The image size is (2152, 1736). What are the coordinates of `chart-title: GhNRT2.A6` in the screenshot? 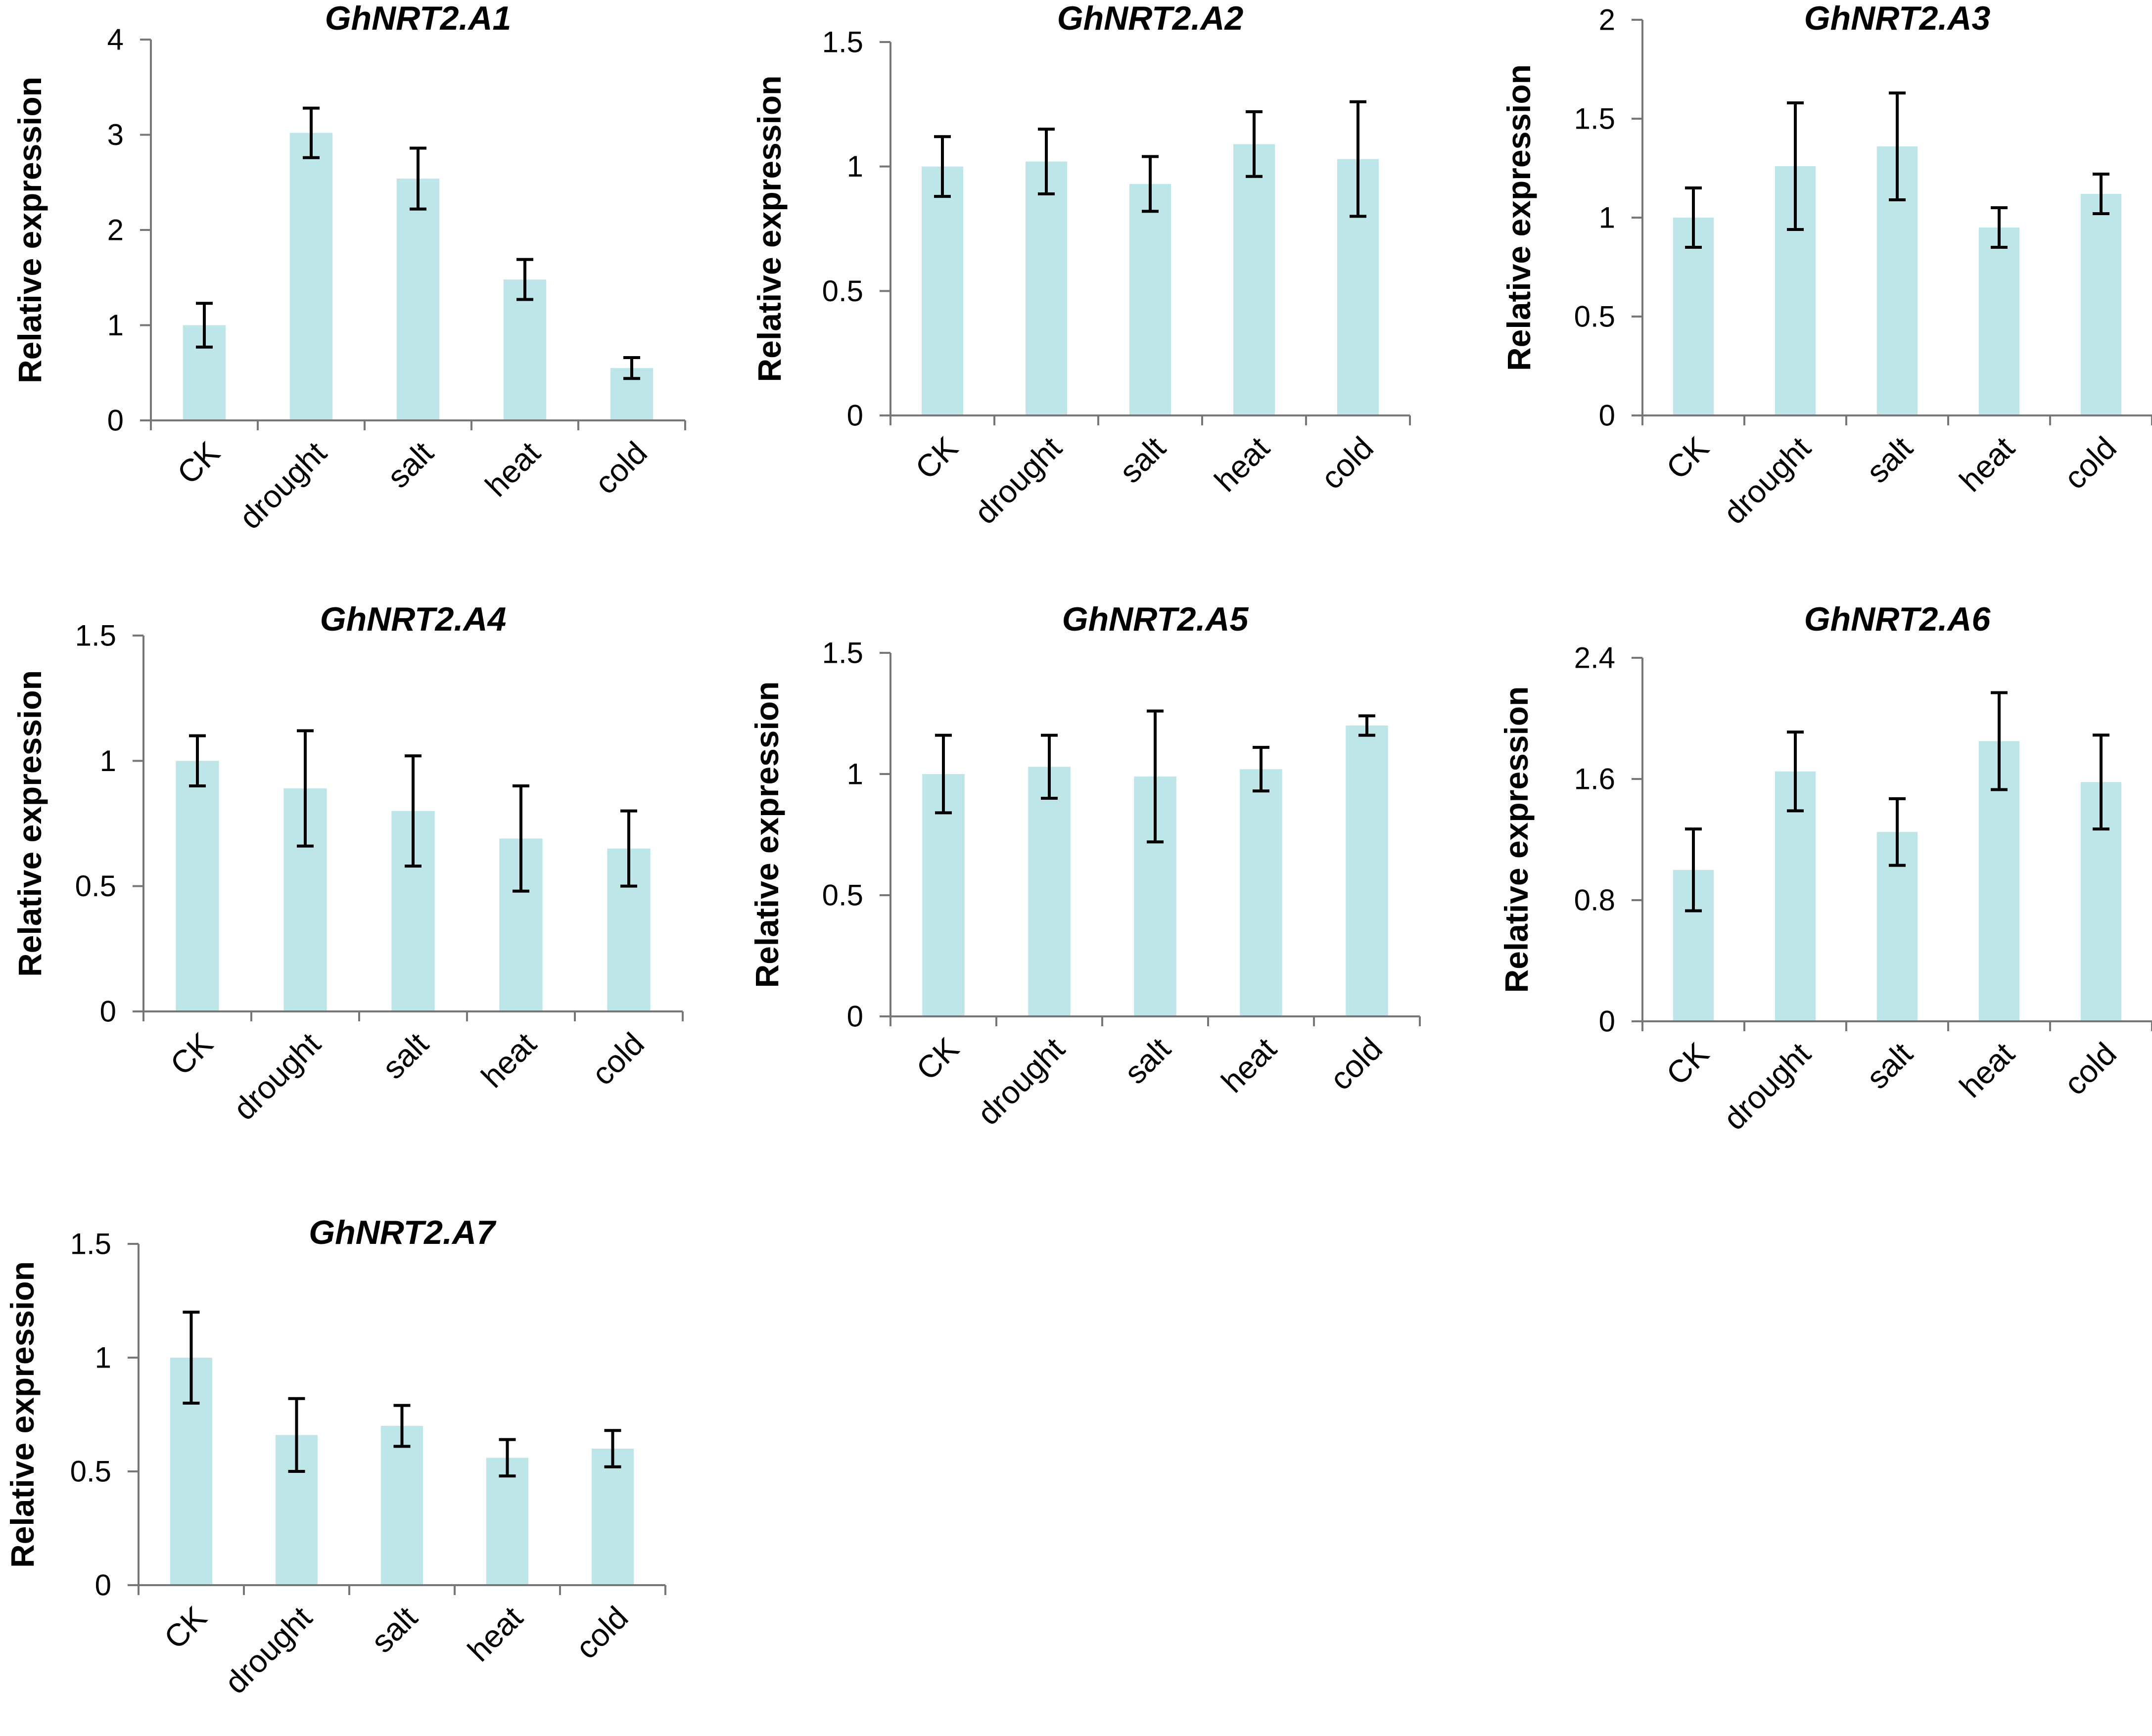 It's located at (1897, 619).